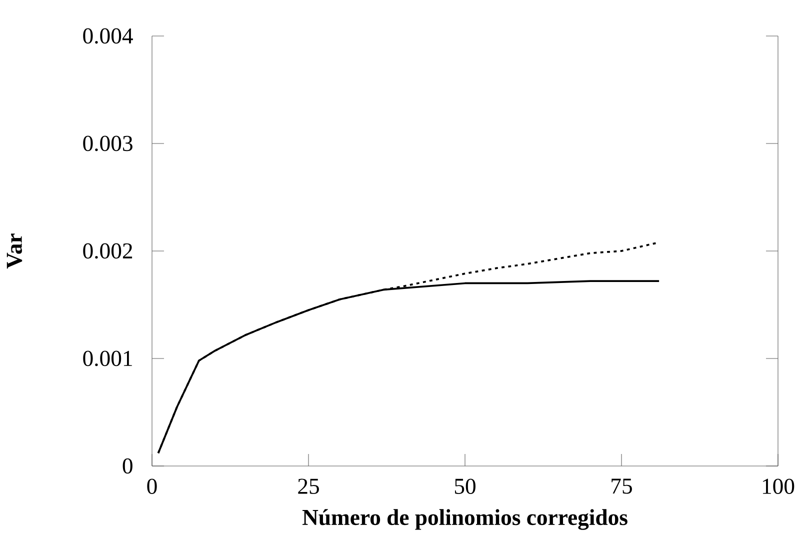  Describe the element at coordinates (465, 519) in the screenshot. I see `x-axis-title: Número de polinomios corregidos` at that location.